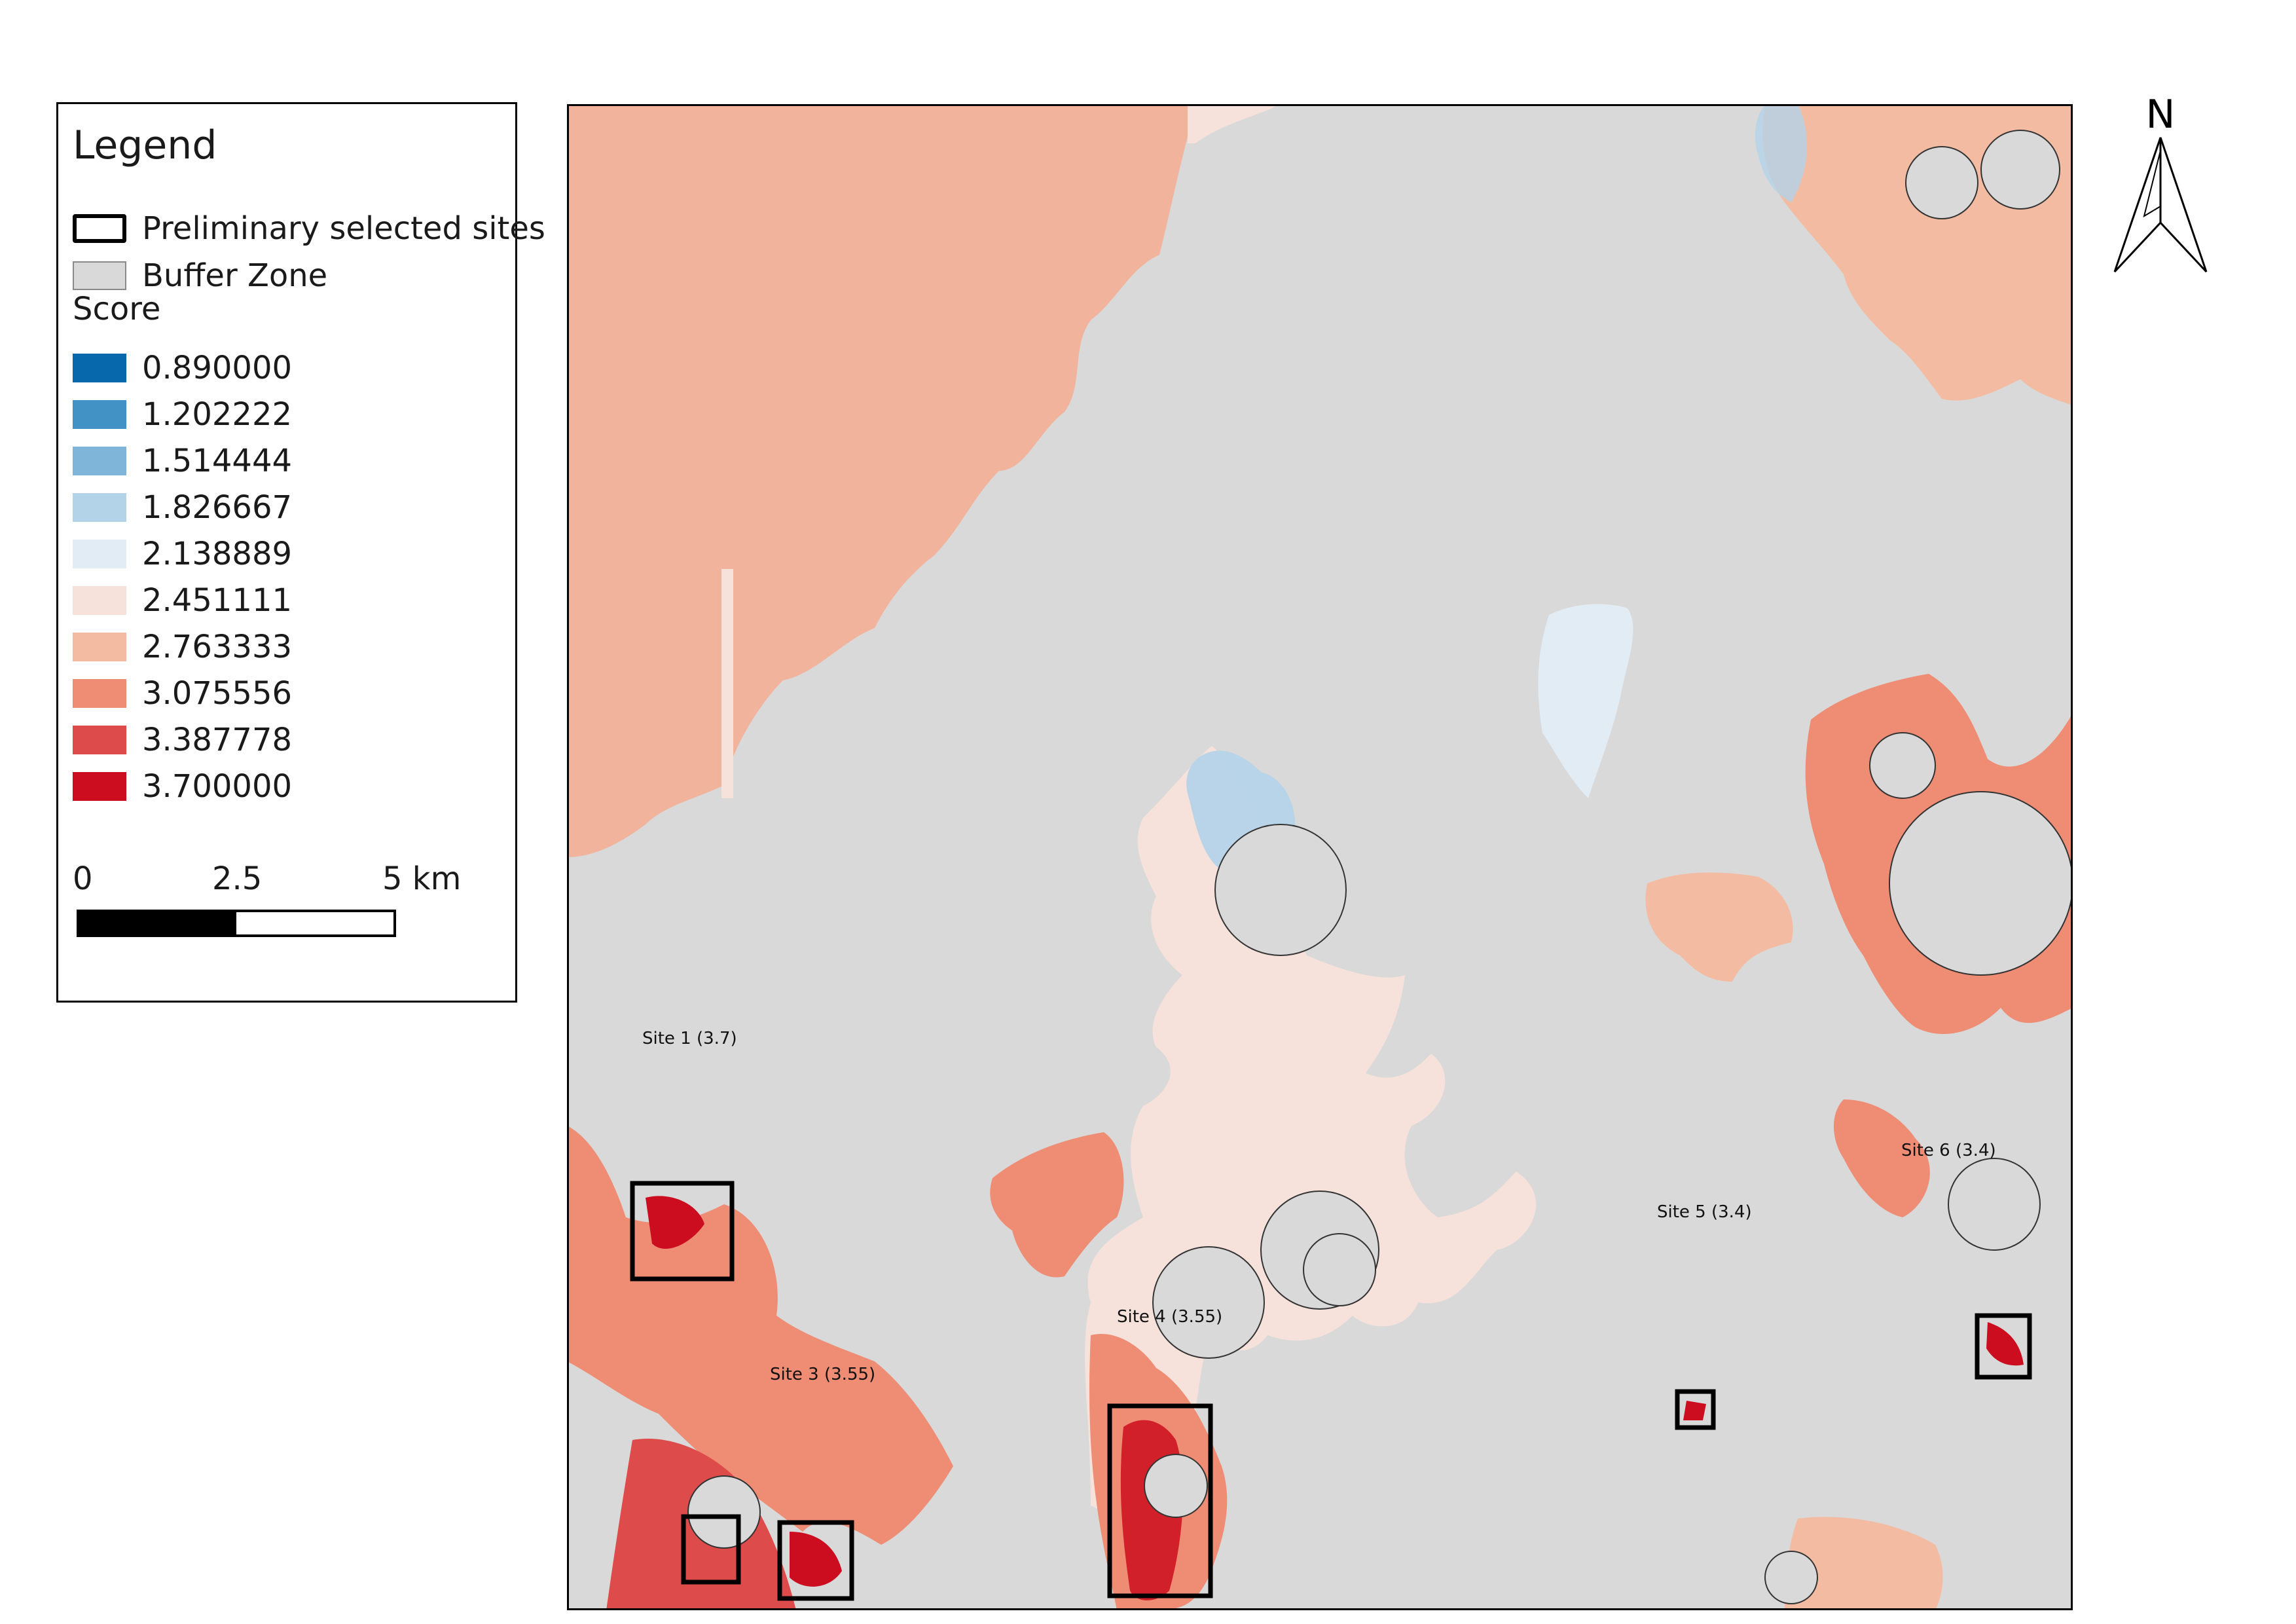  What do you see at coordinates (1882, 1158) in the screenshot?
I see `score-patch-southeast` at bounding box center [1882, 1158].